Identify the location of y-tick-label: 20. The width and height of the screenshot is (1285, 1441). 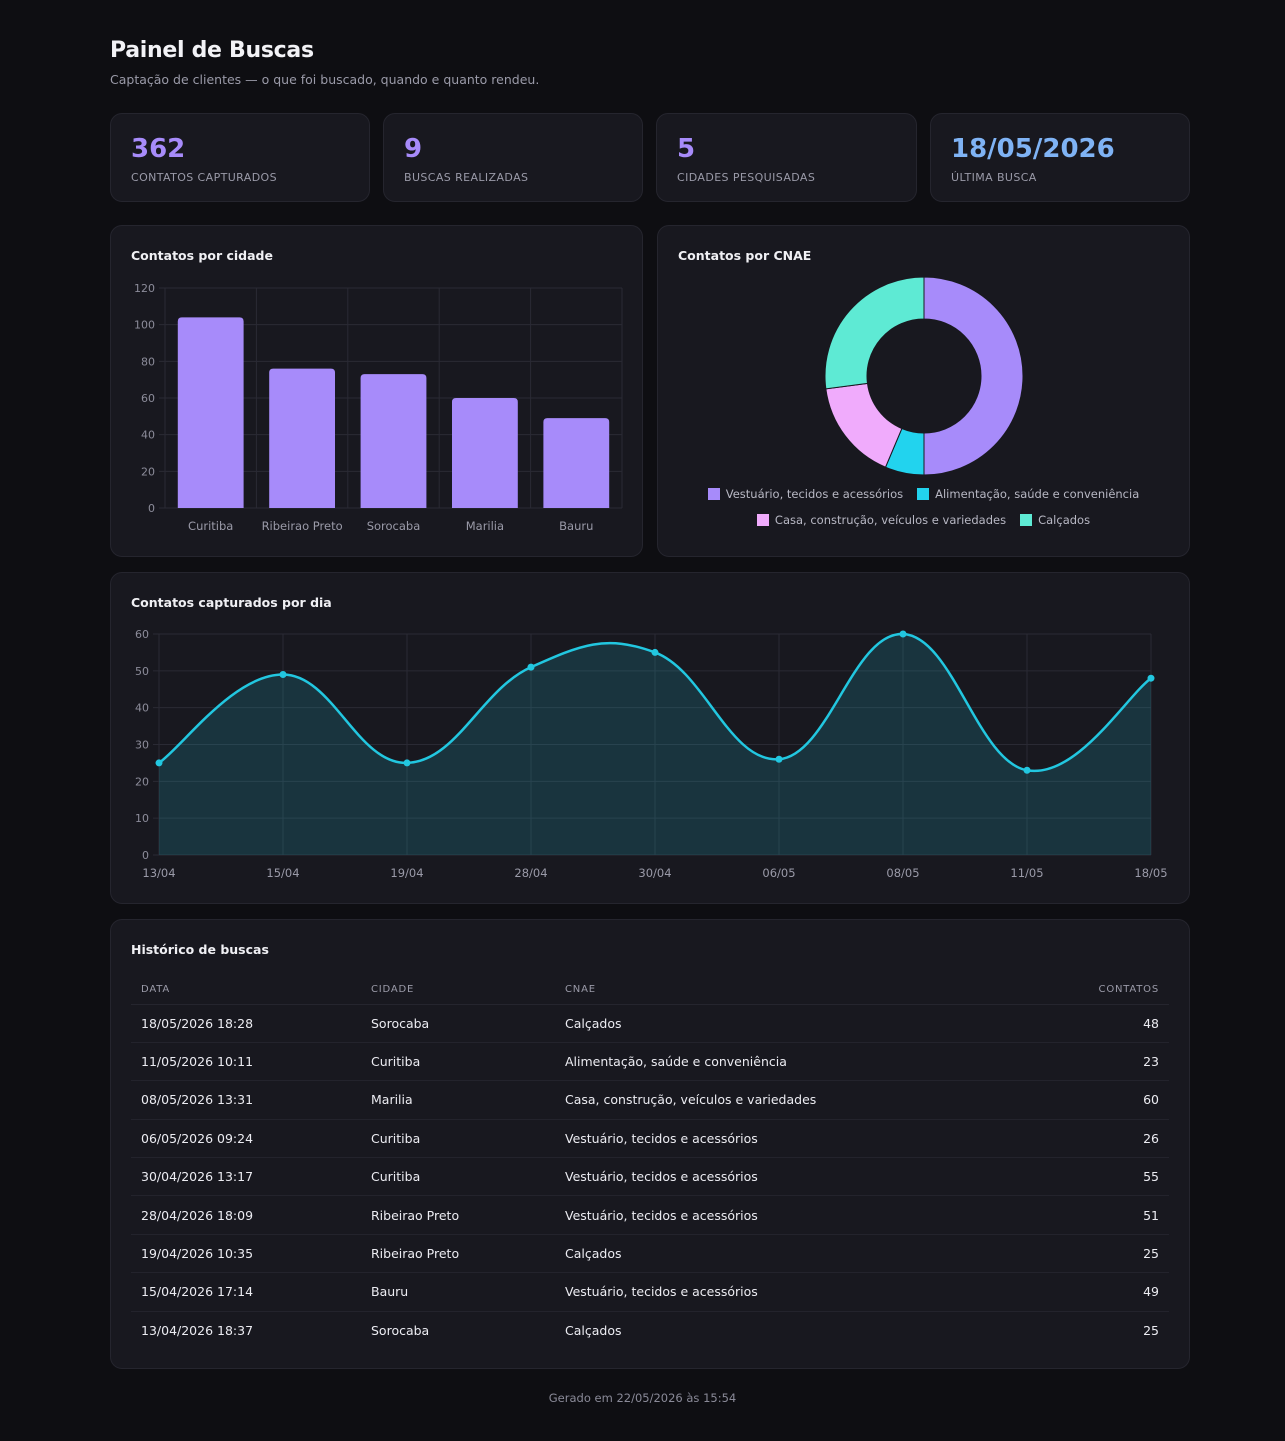
(142, 781).